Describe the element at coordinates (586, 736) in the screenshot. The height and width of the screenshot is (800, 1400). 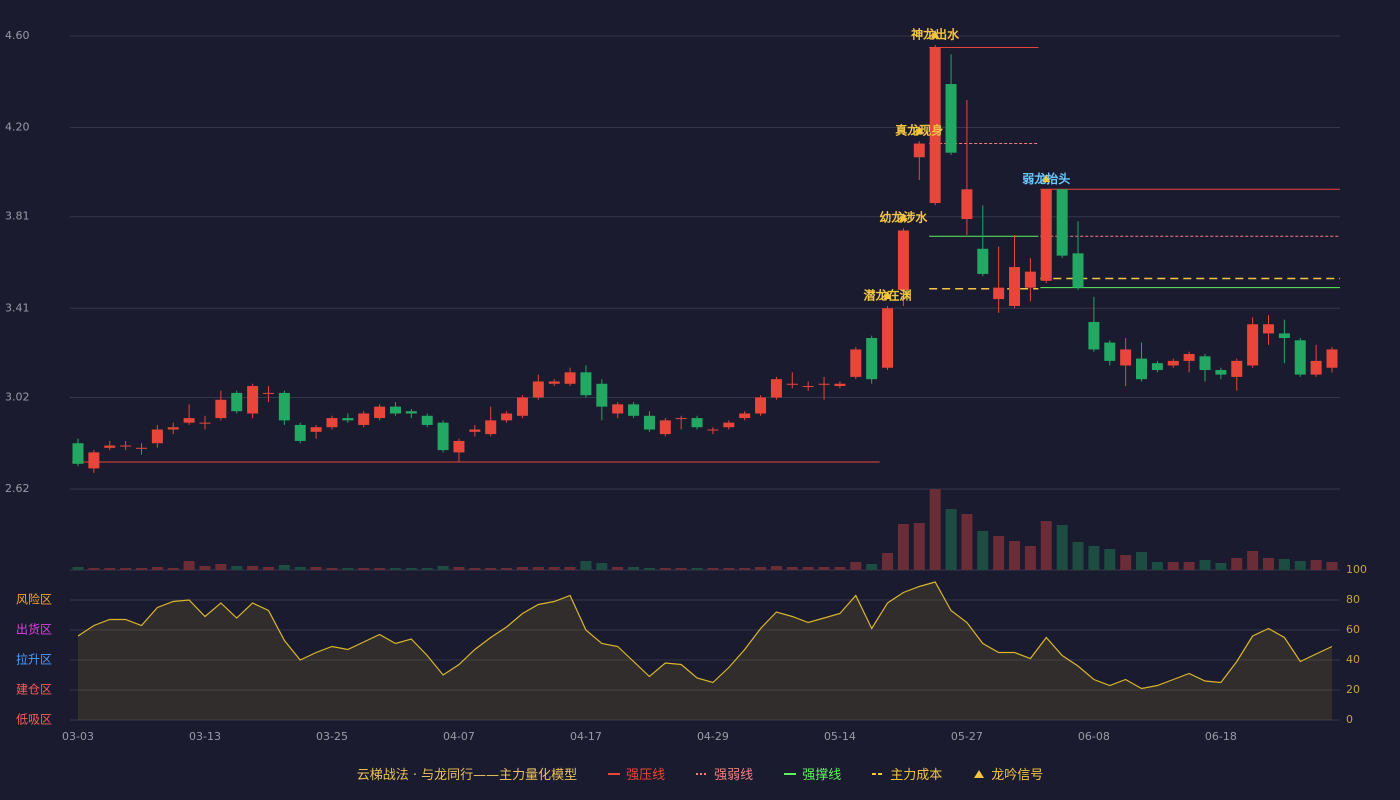
I see `x-tick-label: 04-17` at that location.